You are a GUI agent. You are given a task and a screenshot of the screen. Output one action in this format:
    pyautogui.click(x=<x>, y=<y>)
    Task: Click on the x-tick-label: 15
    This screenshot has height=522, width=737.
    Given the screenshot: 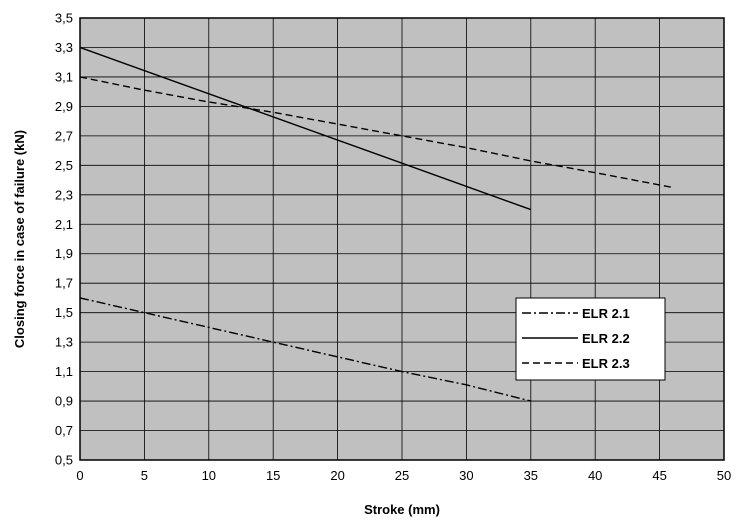 What is the action you would take?
    pyautogui.click(x=273, y=475)
    